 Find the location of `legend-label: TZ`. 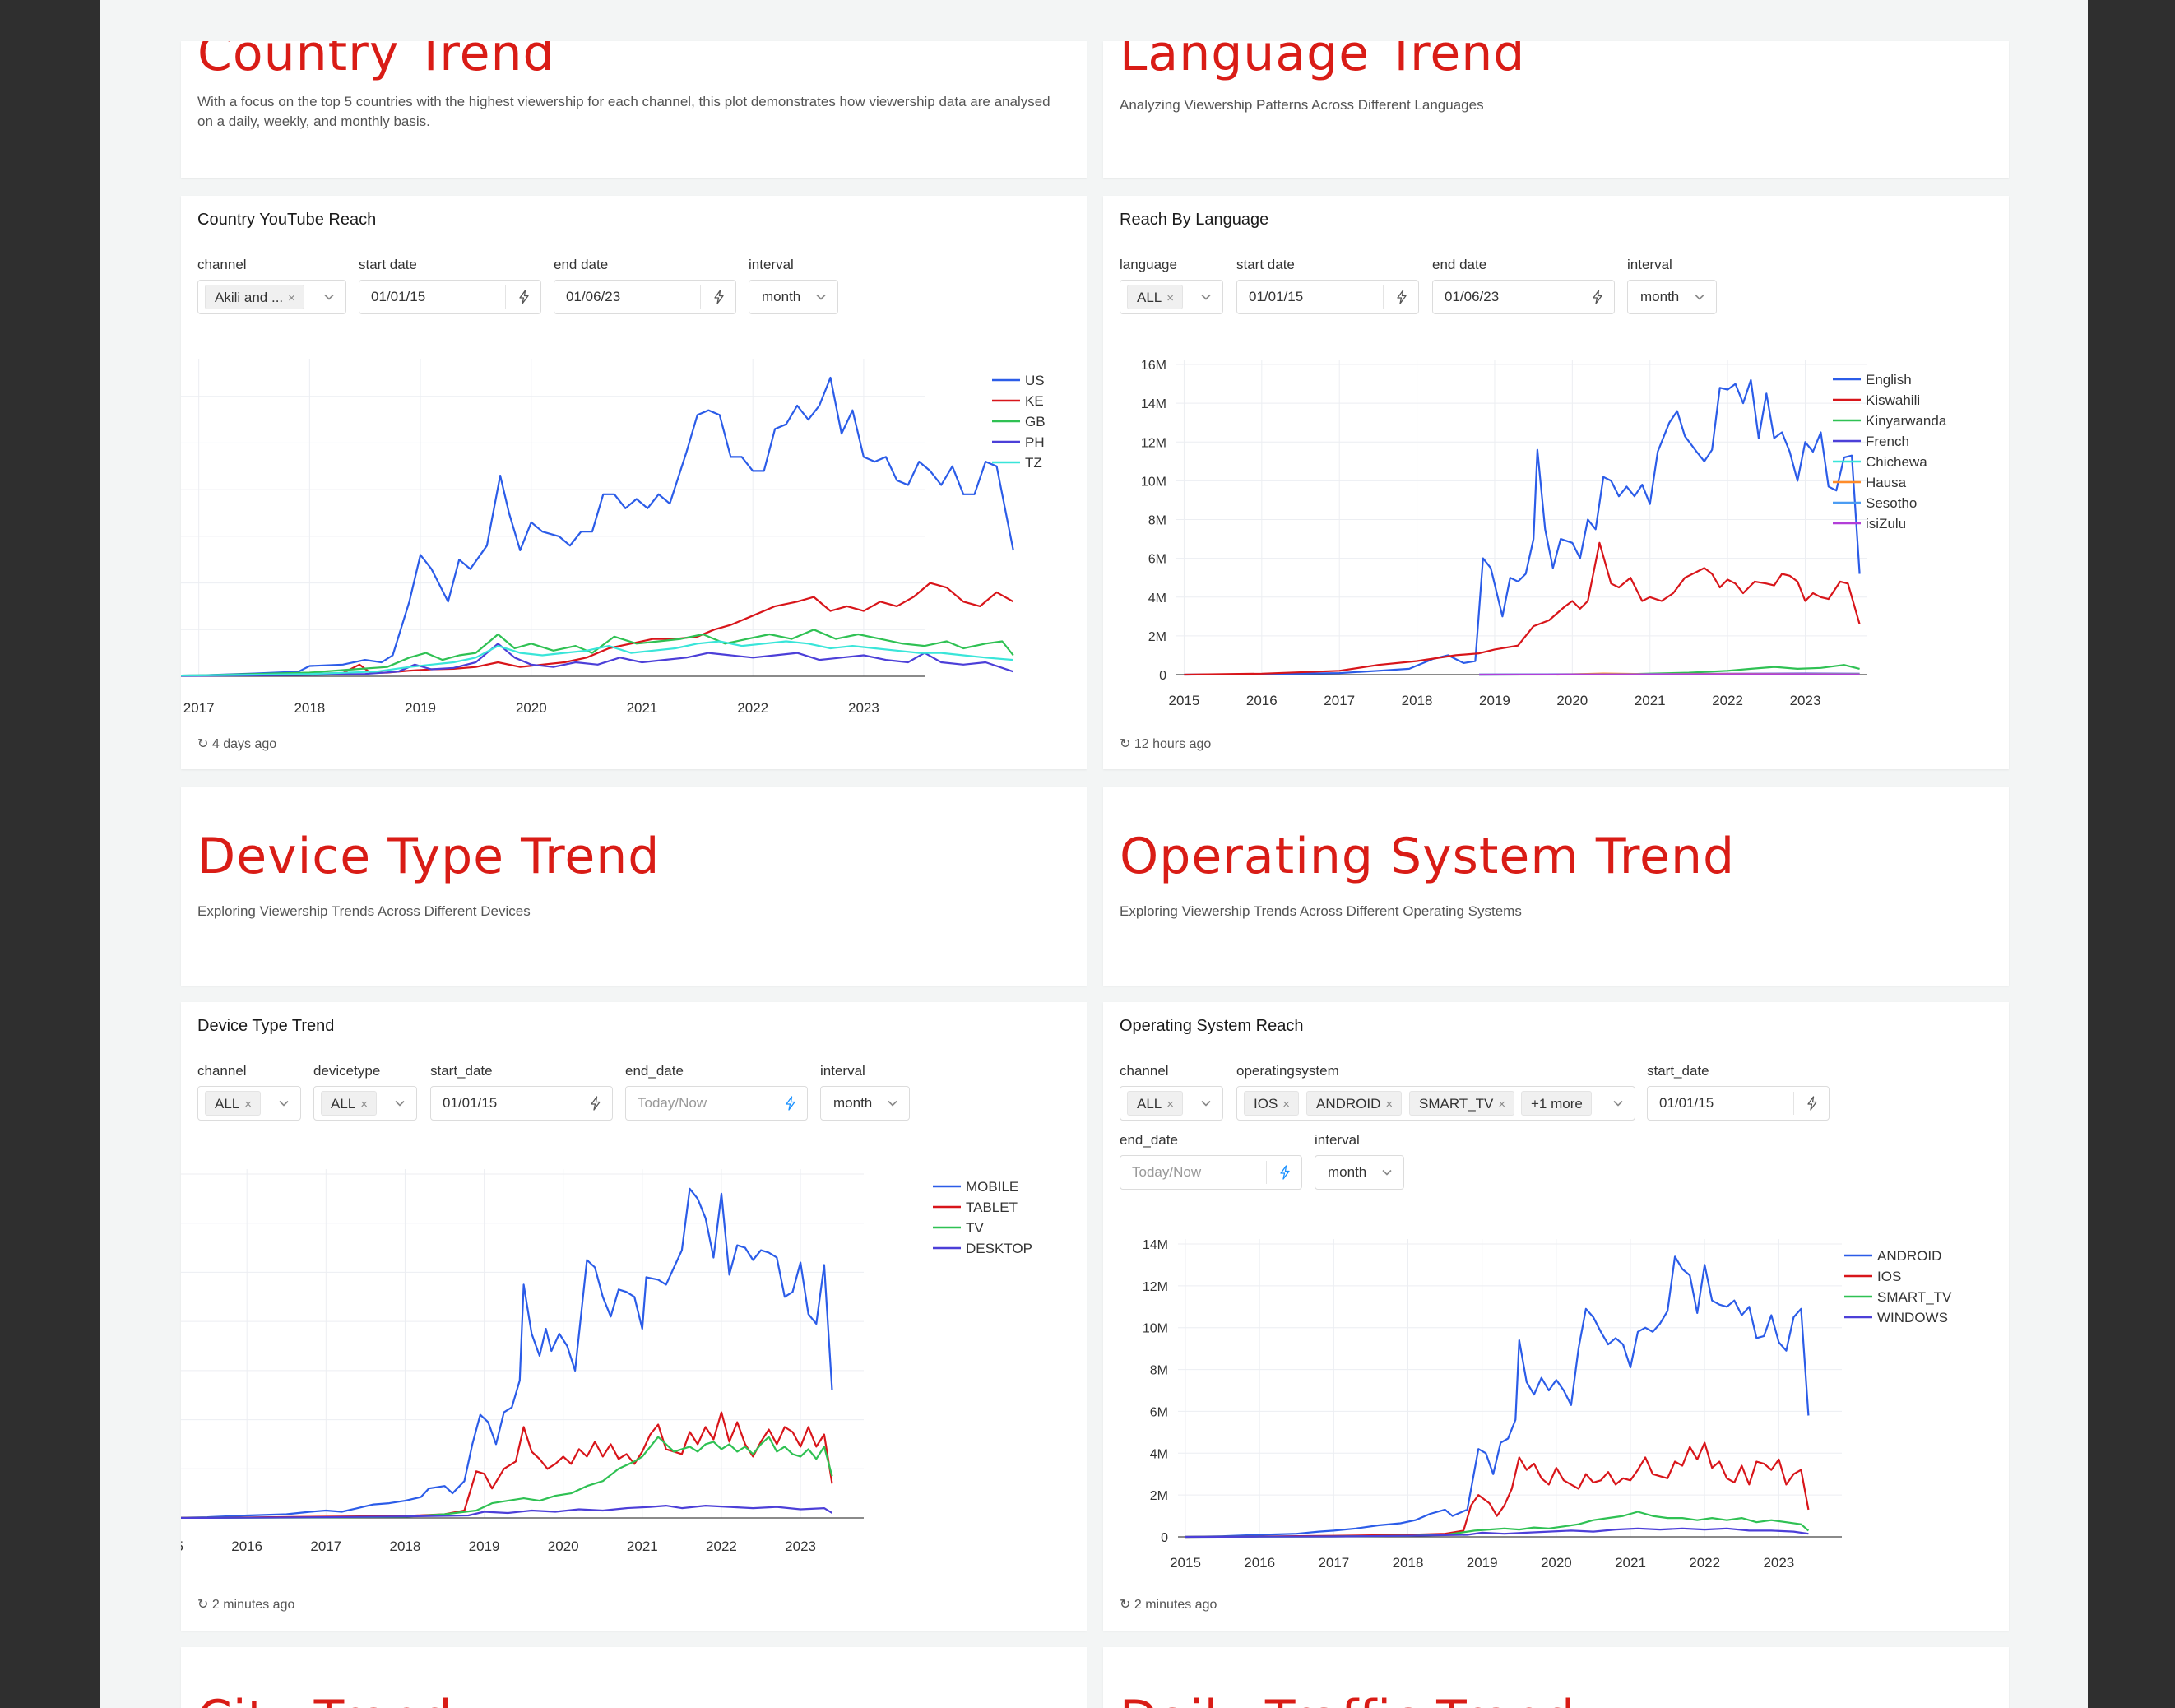

legend-label: TZ is located at coordinates (1033, 463).